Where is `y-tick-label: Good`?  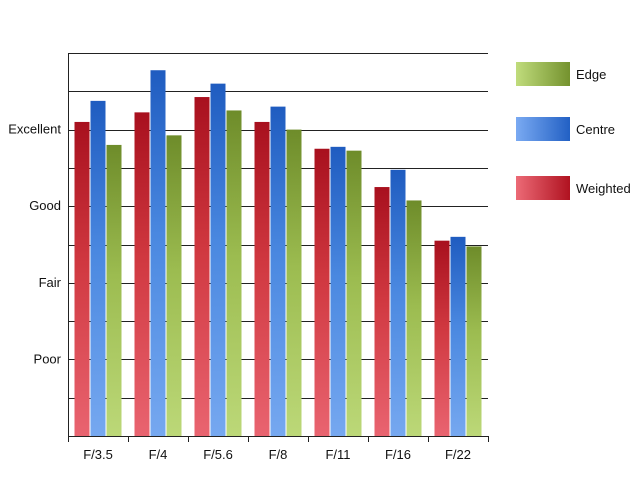 y-tick-label: Good is located at coordinates (45, 205).